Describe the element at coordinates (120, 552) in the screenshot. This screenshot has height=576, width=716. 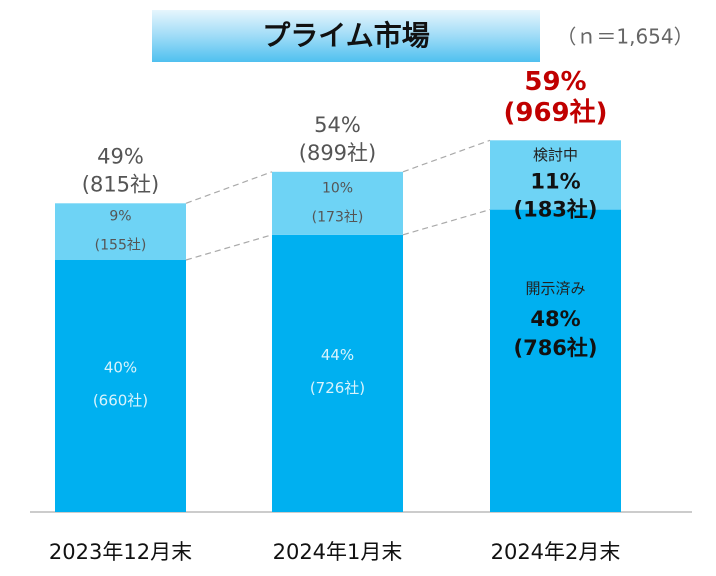
I see `x-tick-label: 2023年12月末` at that location.